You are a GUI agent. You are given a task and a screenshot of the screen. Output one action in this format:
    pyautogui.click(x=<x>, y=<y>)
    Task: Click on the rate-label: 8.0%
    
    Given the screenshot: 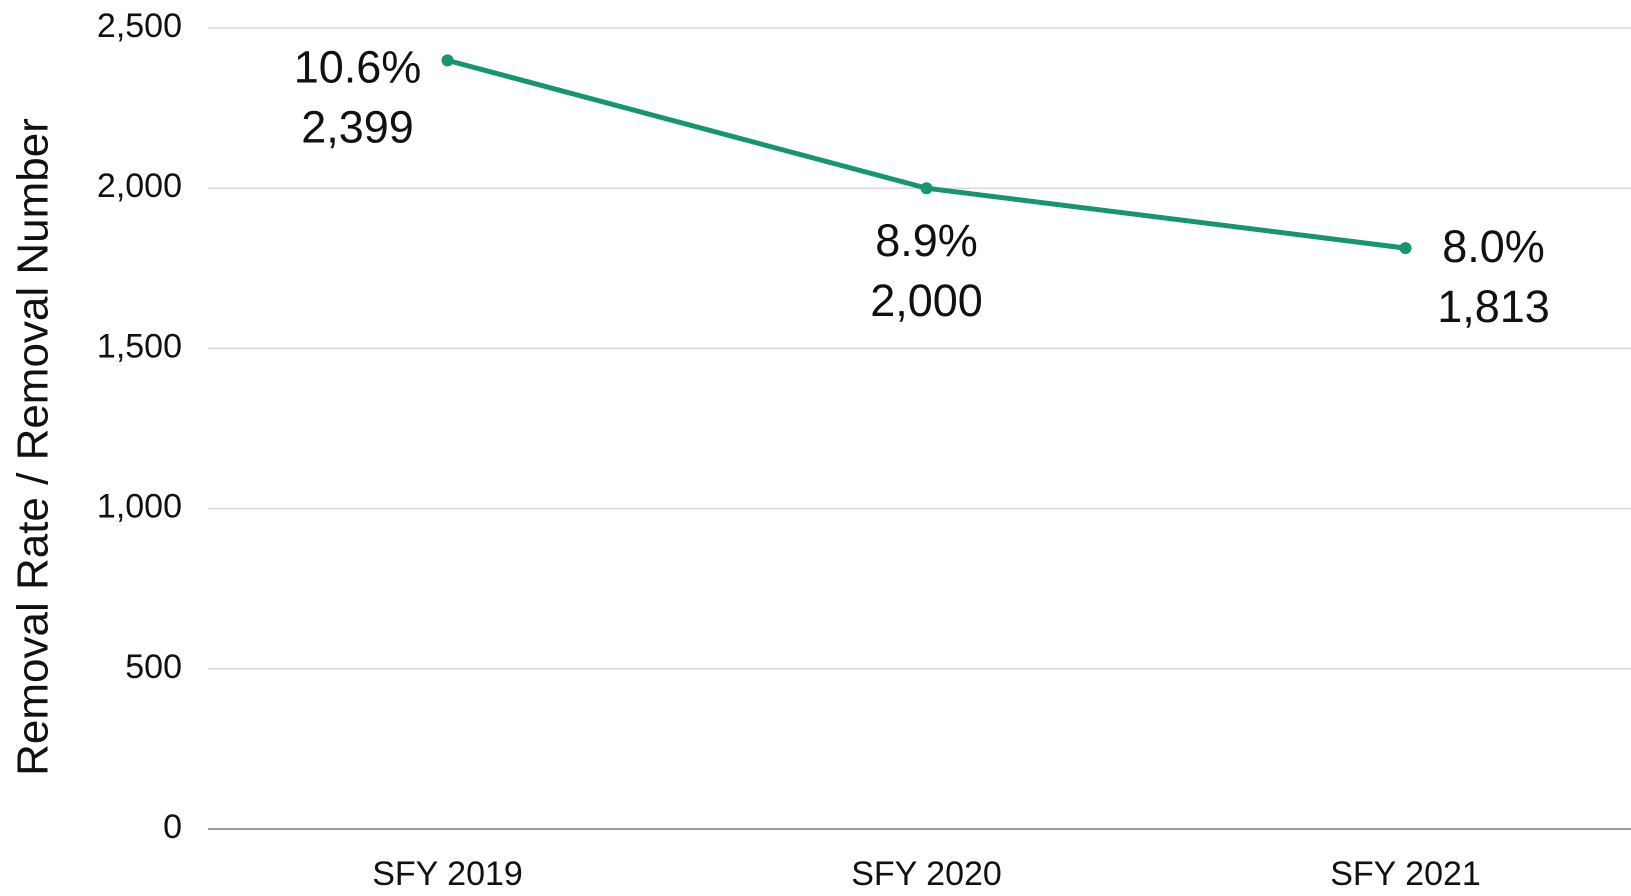 What is the action you would take?
    pyautogui.click(x=1493, y=246)
    